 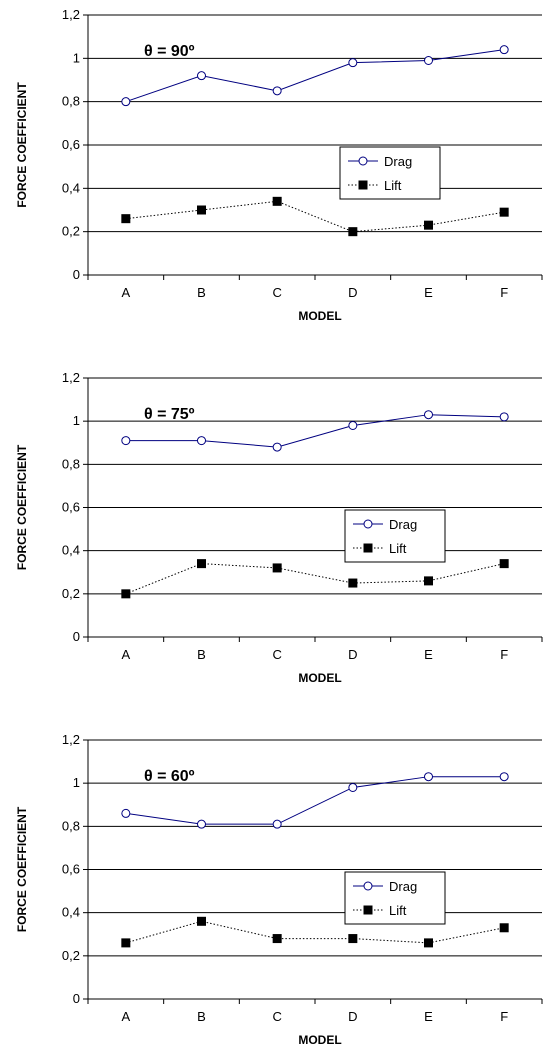 I want to click on theta-annotation: θ = 60º, so click(x=169, y=776).